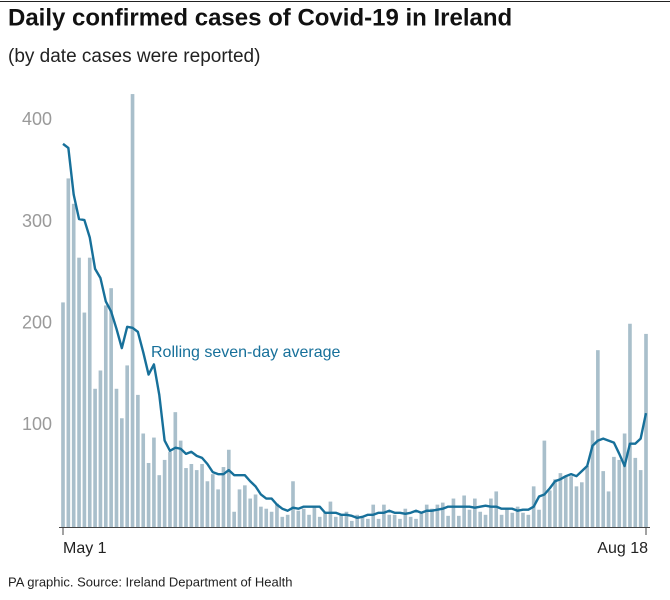 This screenshot has width=670, height=600. I want to click on x-tick-label: Aug 18, so click(622, 548).